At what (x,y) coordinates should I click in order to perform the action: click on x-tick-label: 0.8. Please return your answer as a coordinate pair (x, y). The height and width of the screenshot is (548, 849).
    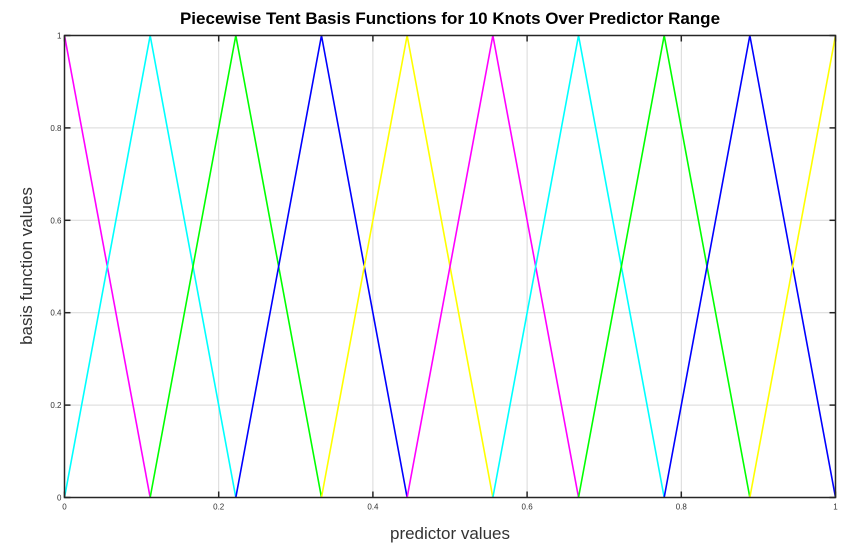
    Looking at the image, I should click on (682, 507).